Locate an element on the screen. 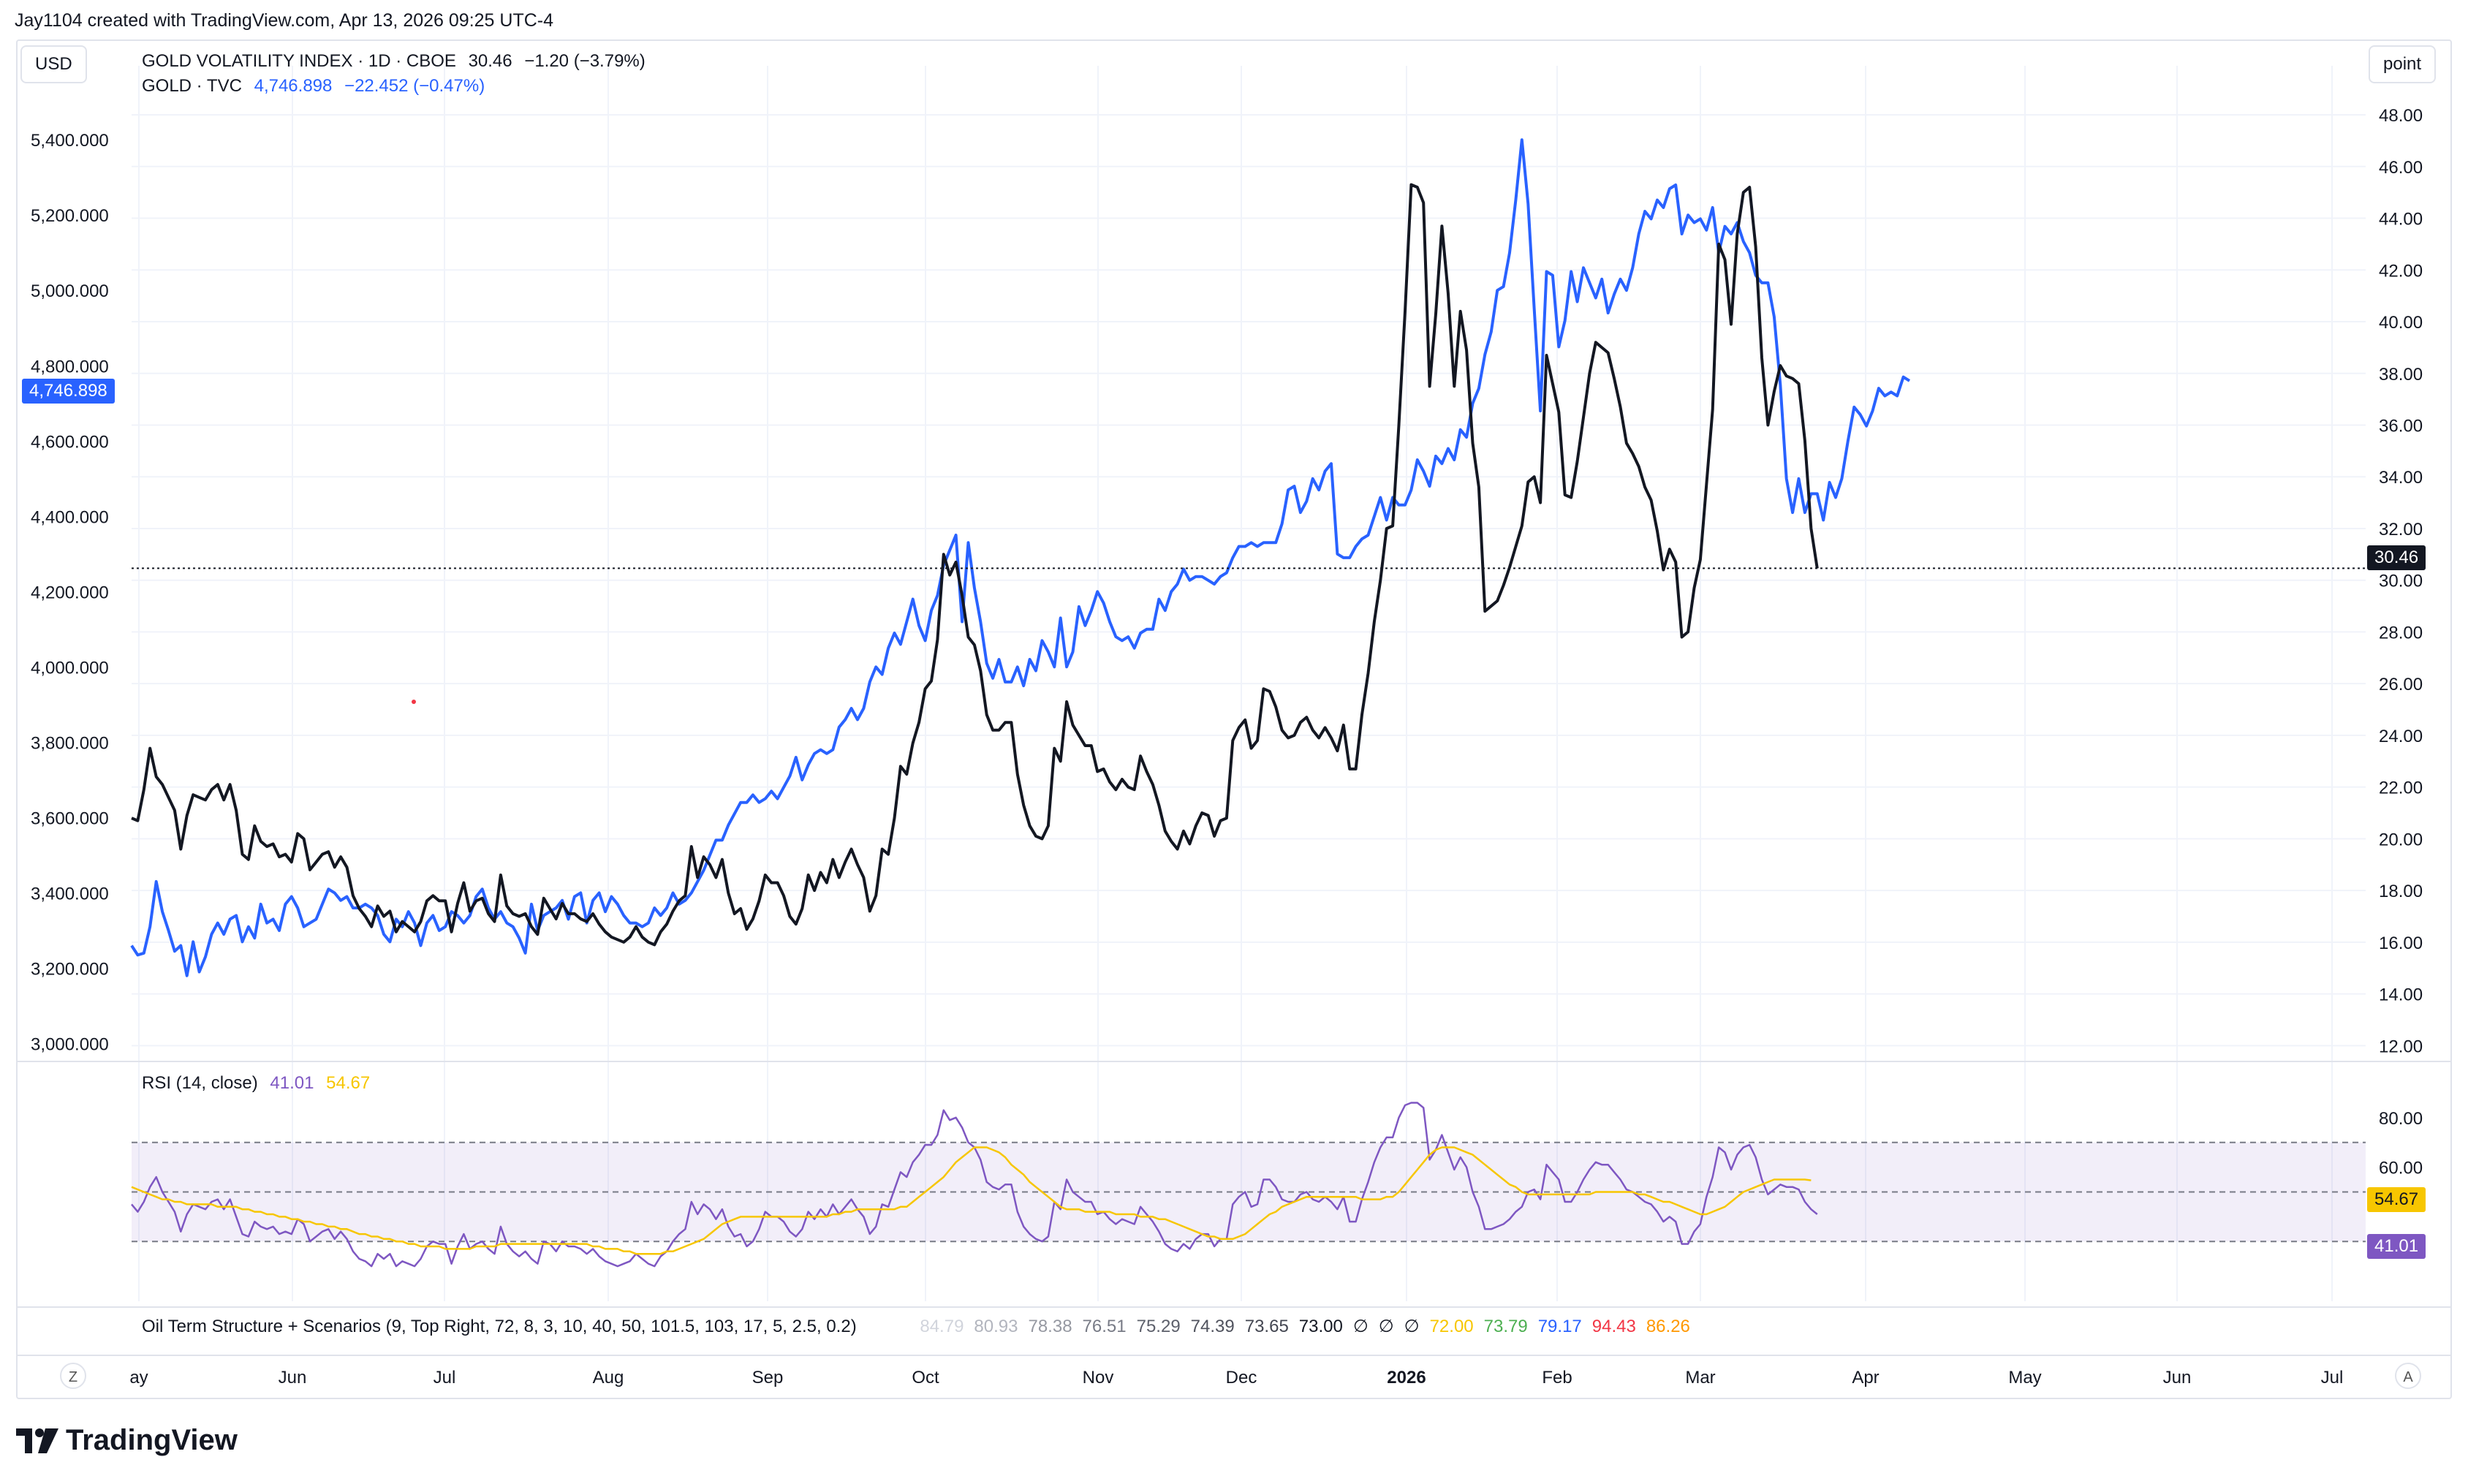  tradingview-icon is located at coordinates (37, 1440).